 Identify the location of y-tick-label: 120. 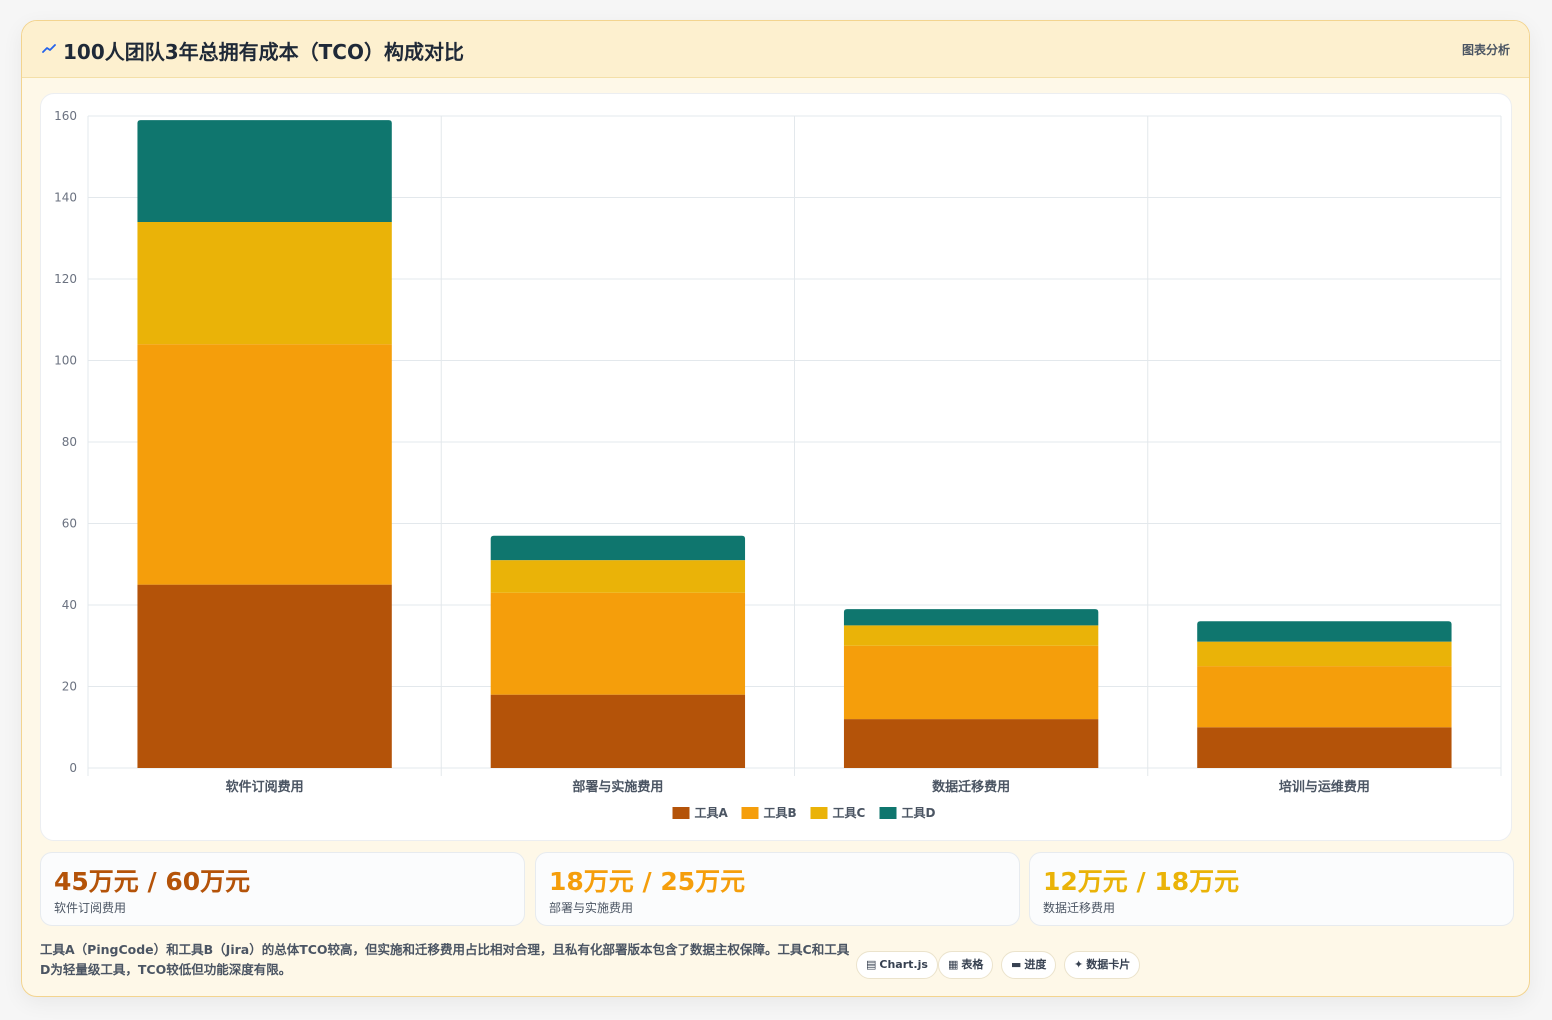
(65, 279).